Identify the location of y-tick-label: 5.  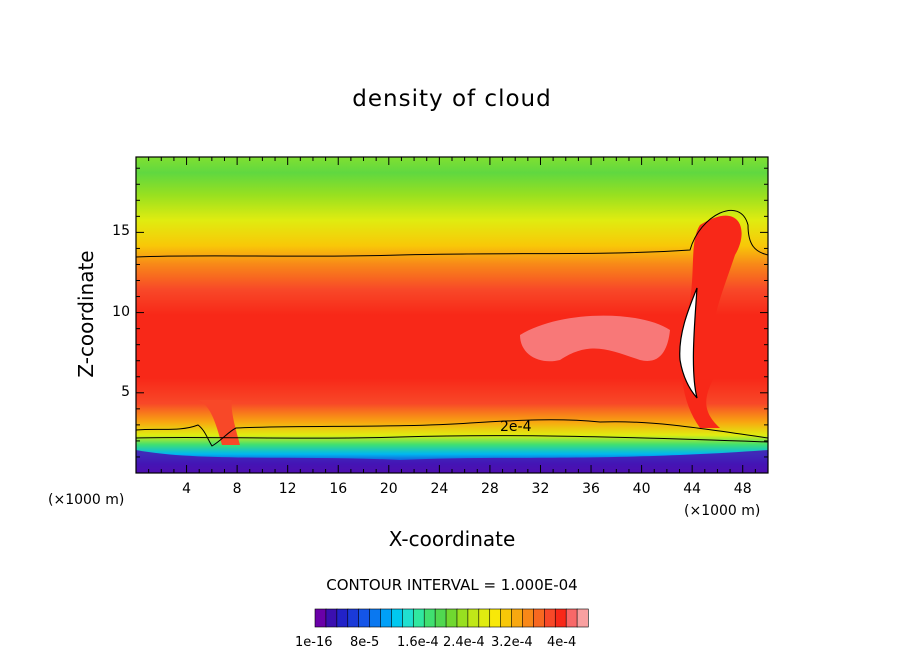
(125, 391).